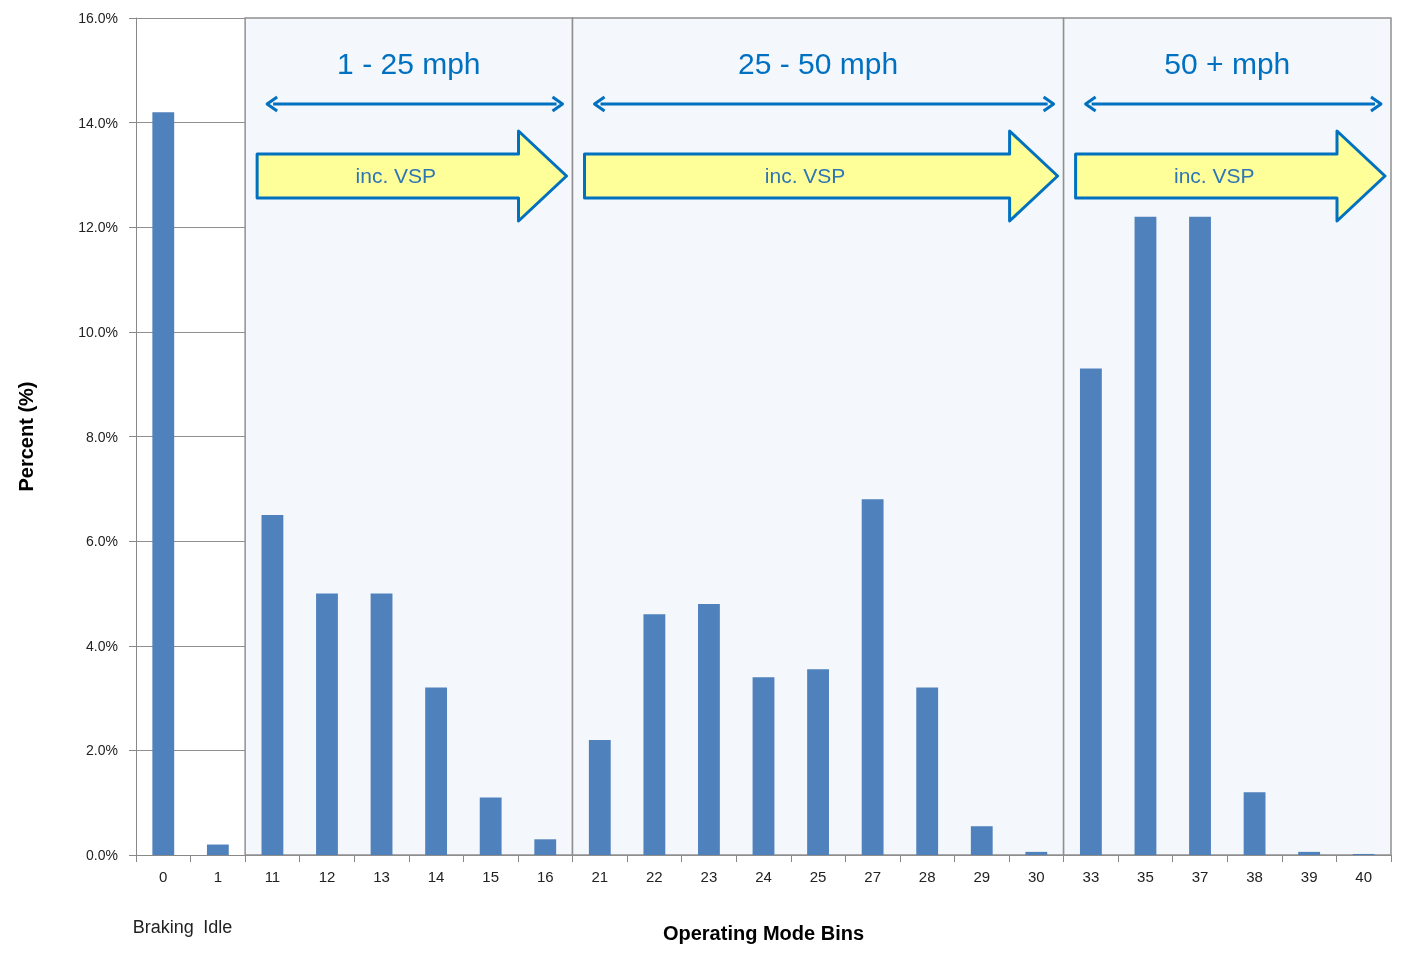 The width and height of the screenshot is (1405, 956). What do you see at coordinates (927, 876) in the screenshot?
I see `x-tick-label: 28` at bounding box center [927, 876].